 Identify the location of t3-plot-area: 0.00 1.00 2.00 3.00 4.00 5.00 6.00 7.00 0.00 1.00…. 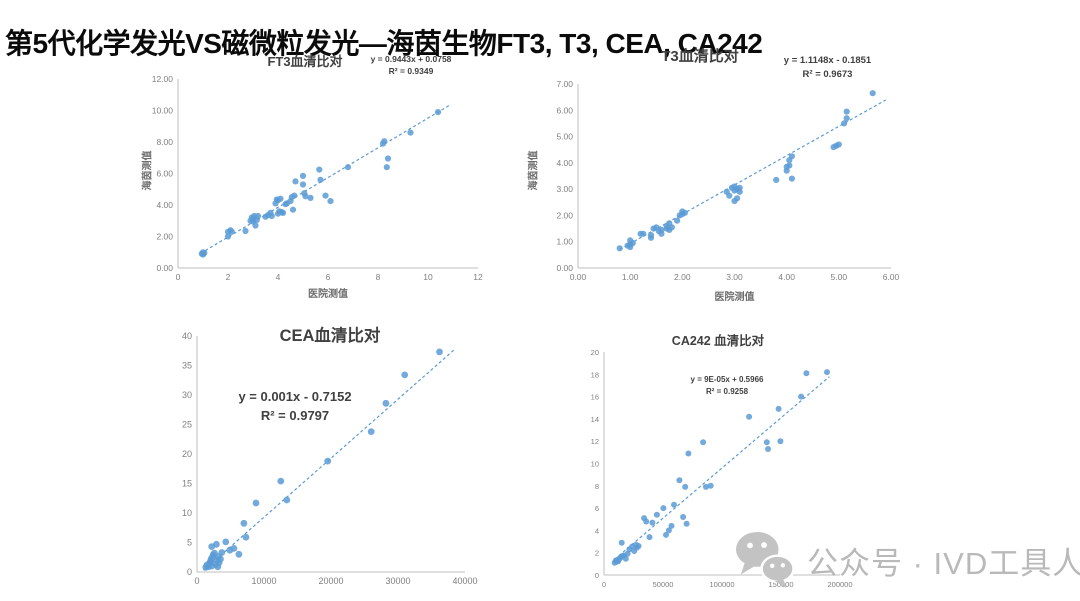
(728, 180).